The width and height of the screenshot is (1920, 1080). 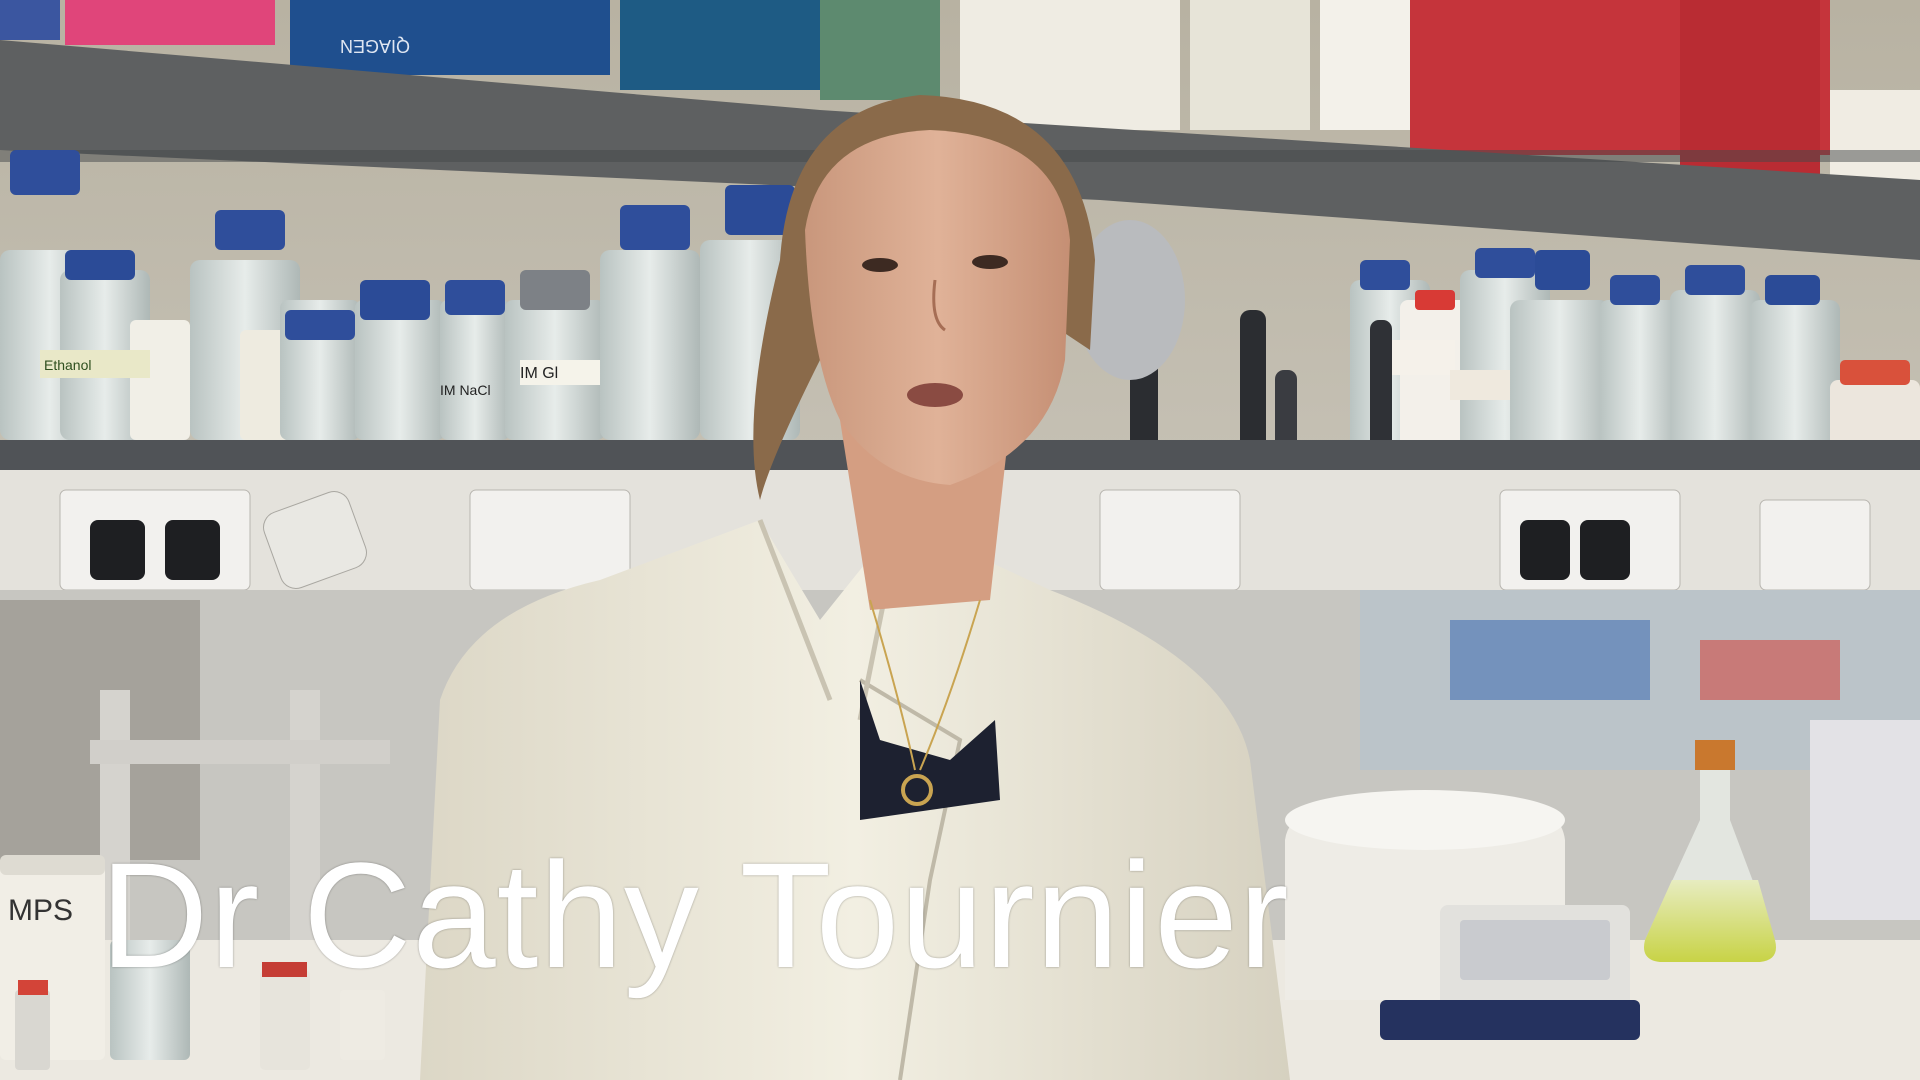 I want to click on shirt, so click(x=930, y=750).